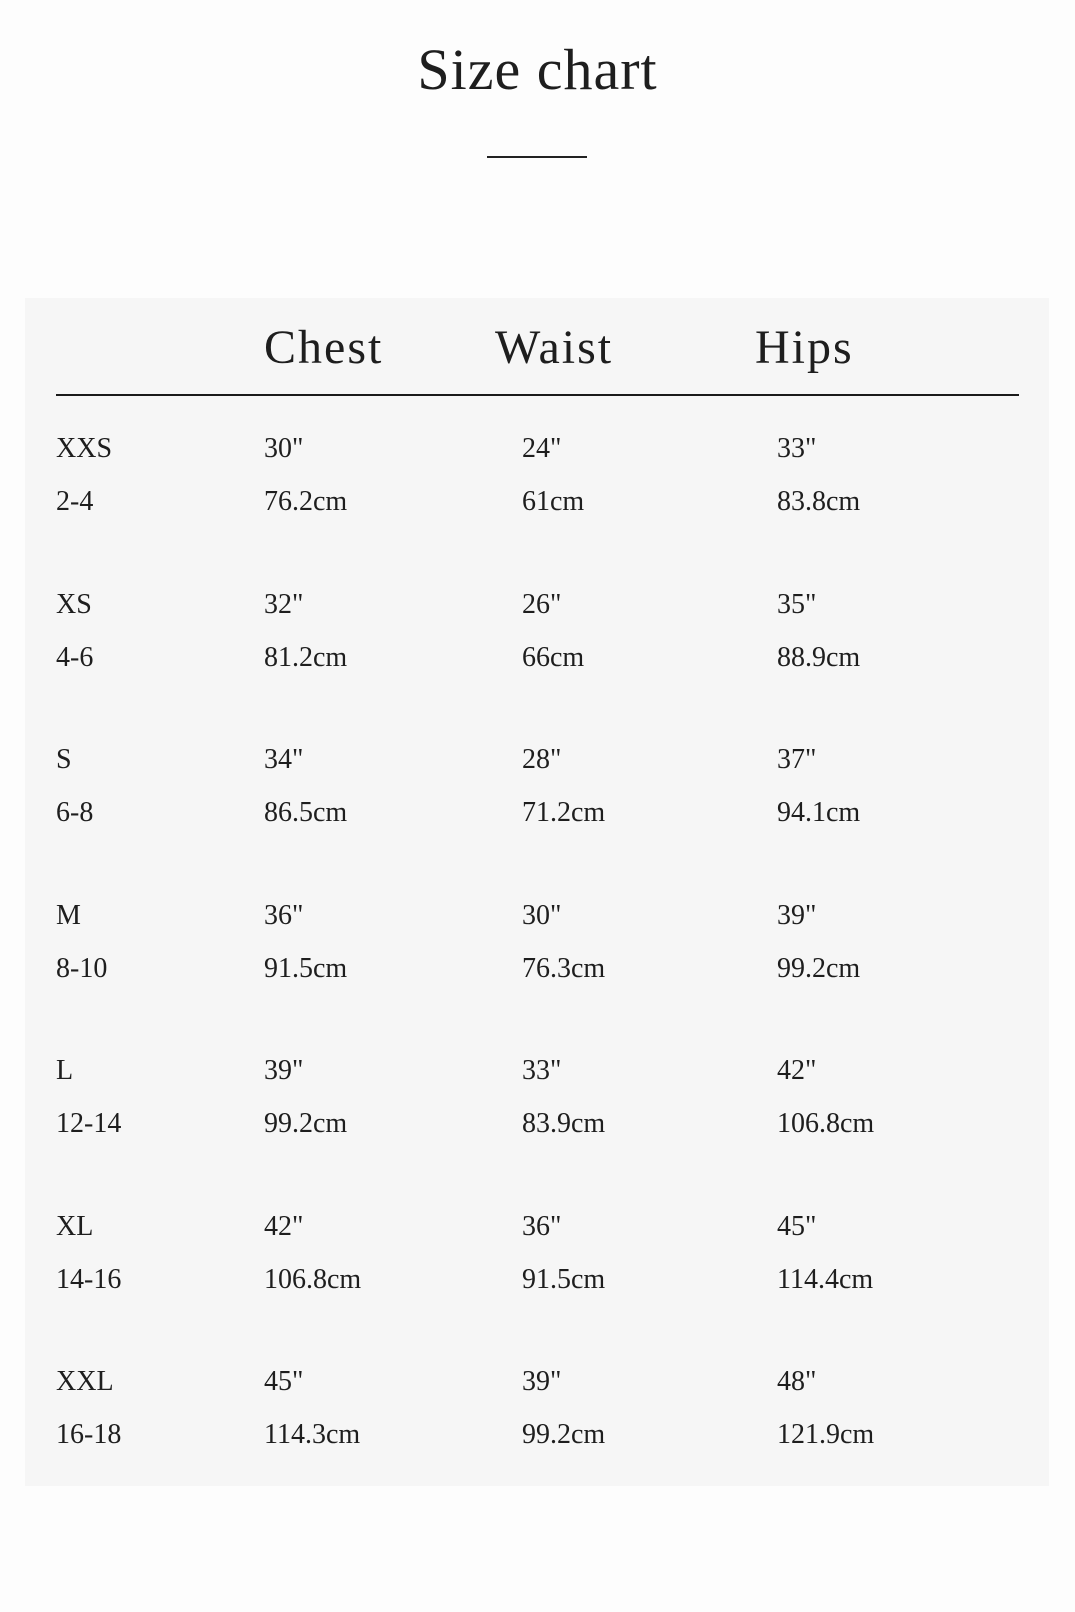 This screenshot has width=1075, height=1612. What do you see at coordinates (284, 604) in the screenshot?
I see `cell-chest-in: 32"` at bounding box center [284, 604].